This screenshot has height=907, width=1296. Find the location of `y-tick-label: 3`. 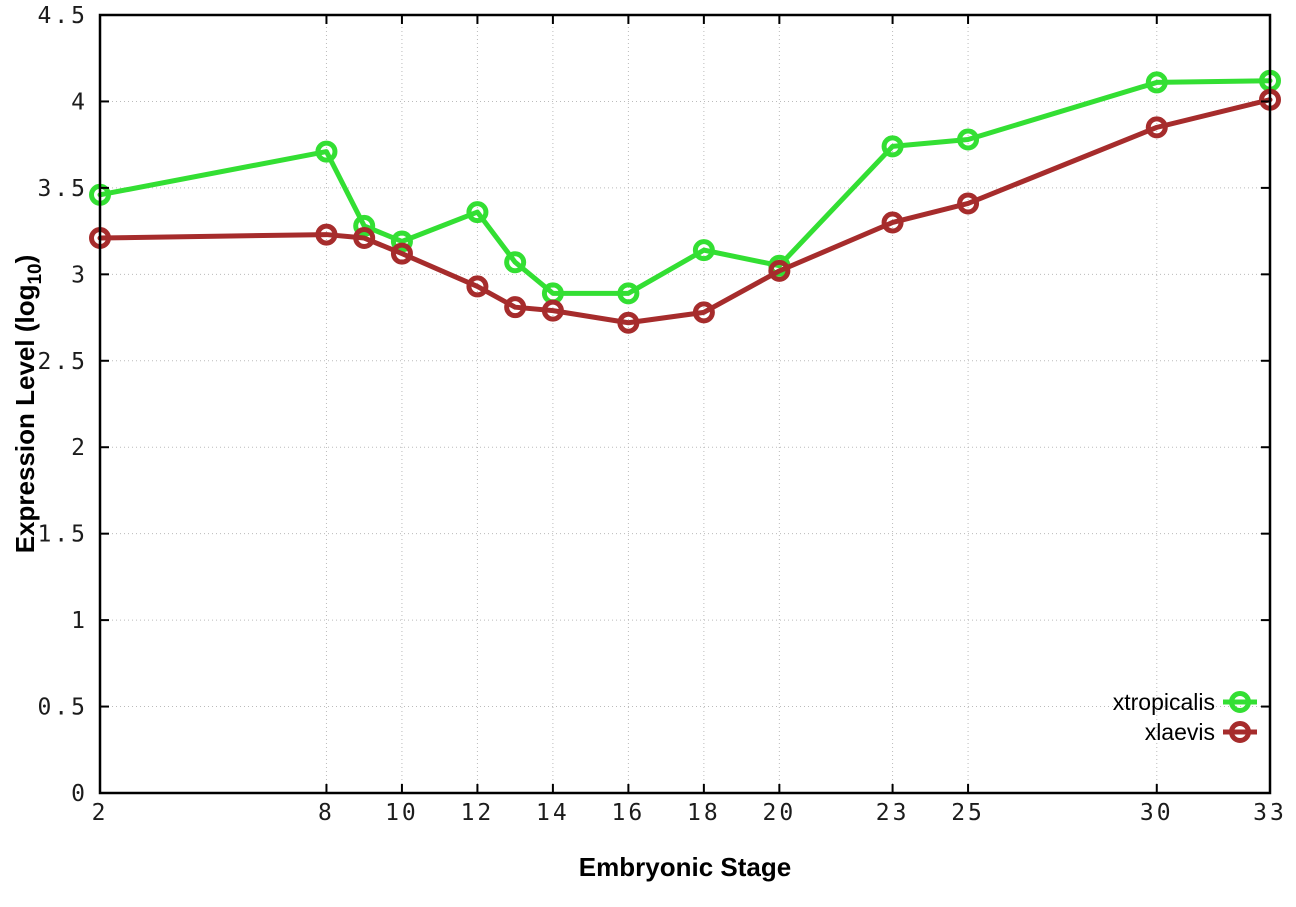

y-tick-label: 3 is located at coordinates (79, 275).